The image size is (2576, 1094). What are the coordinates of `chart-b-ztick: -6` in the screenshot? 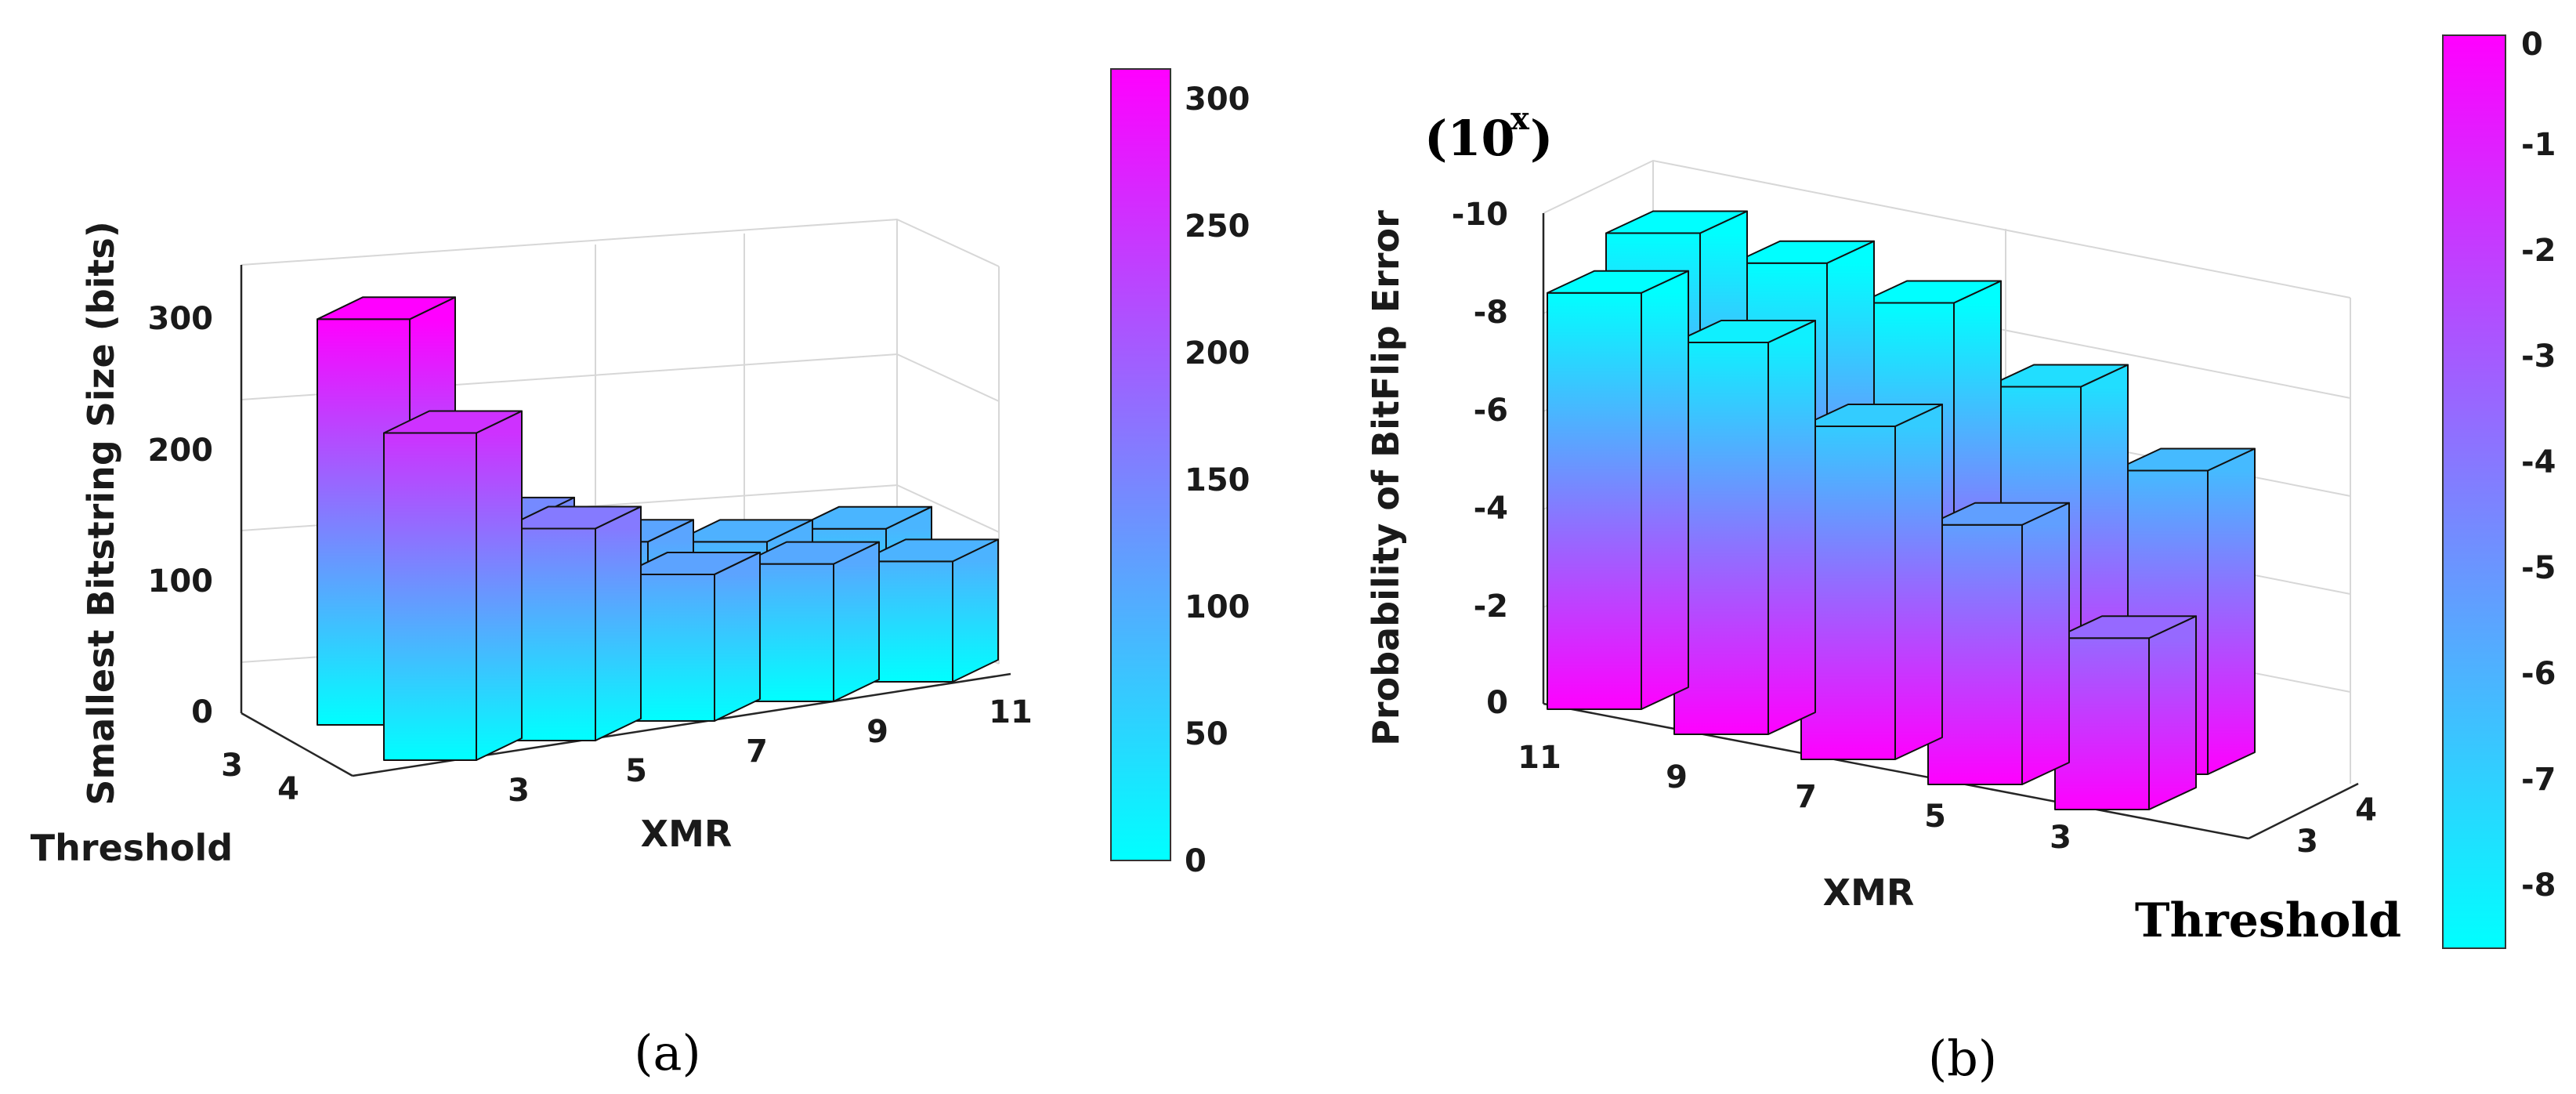 It's located at (1491, 411).